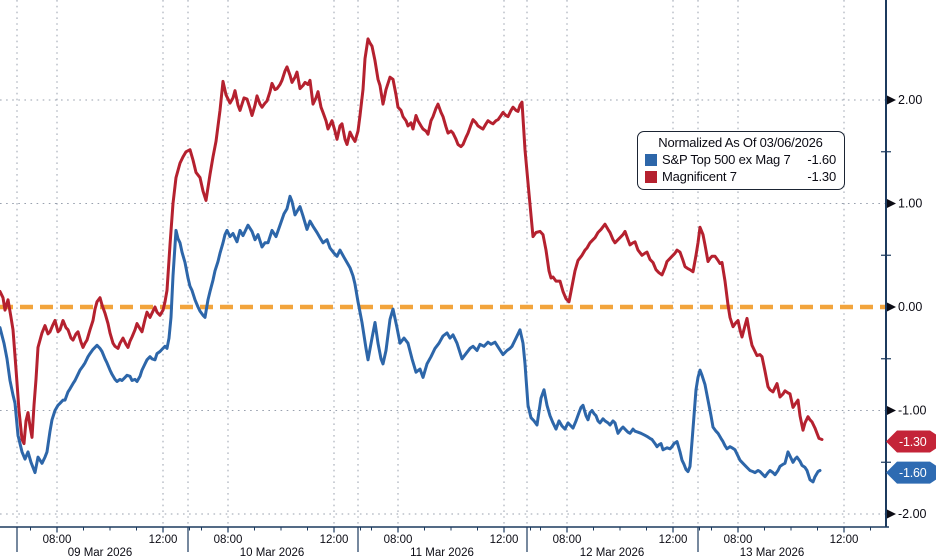  Describe the element at coordinates (272, 553) in the screenshot. I see `date-label: 10 Mar 2026` at that location.